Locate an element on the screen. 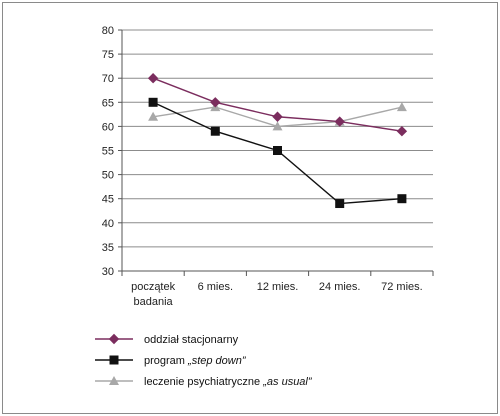 The image size is (500, 416). legend-label: leczenie psychiatryczne „as usual” is located at coordinates (228, 382).